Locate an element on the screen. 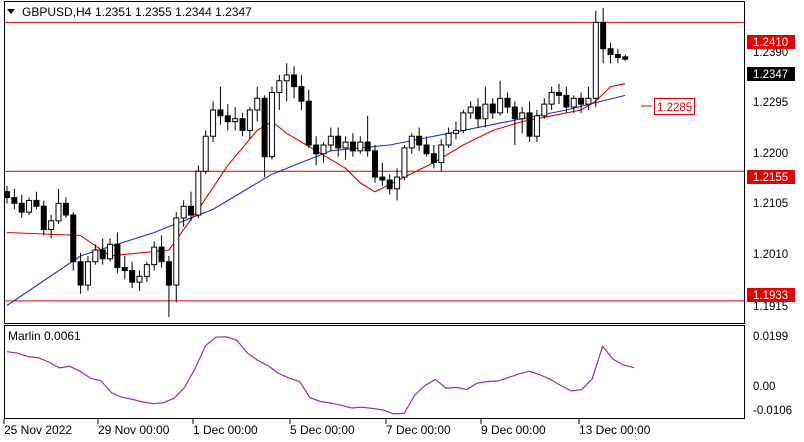 The image size is (804, 442). level-price-label: 1.2155 is located at coordinates (770, 178).